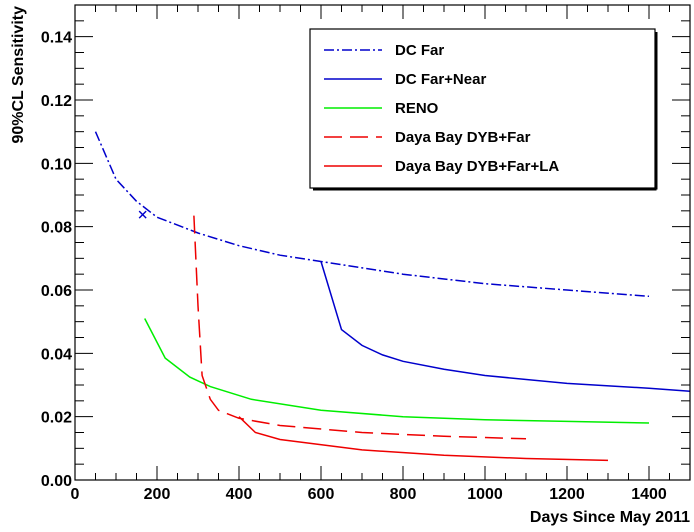 Image resolution: width=694 pixels, height=532 pixels. What do you see at coordinates (56, 481) in the screenshot?
I see `y-tick-label: 0.00` at bounding box center [56, 481].